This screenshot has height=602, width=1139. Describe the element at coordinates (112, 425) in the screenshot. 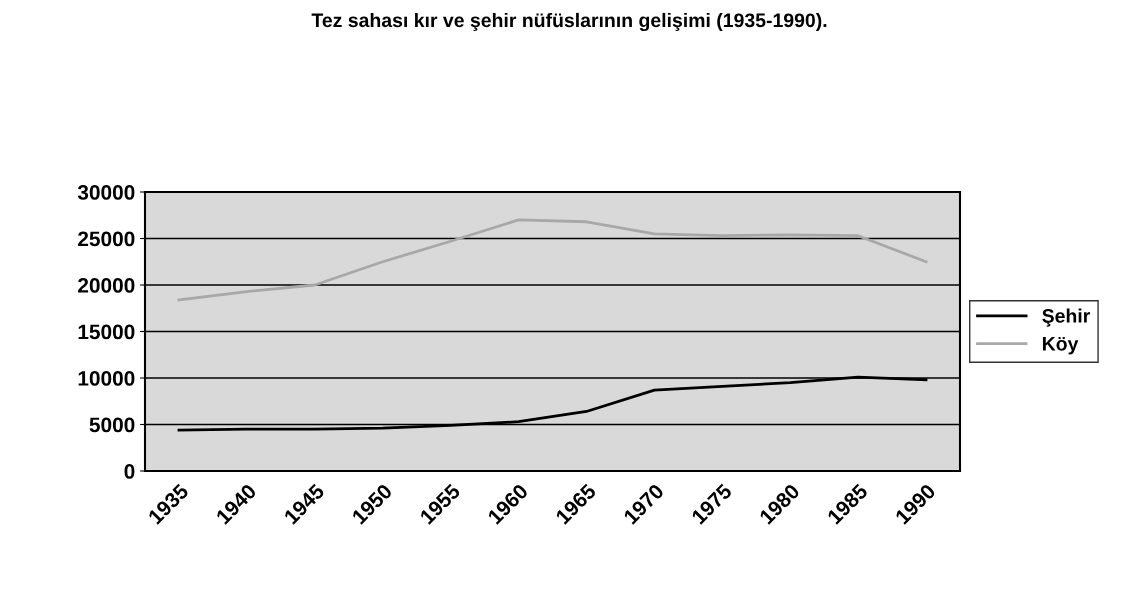

I see `y-tick-label: 5000` at that location.